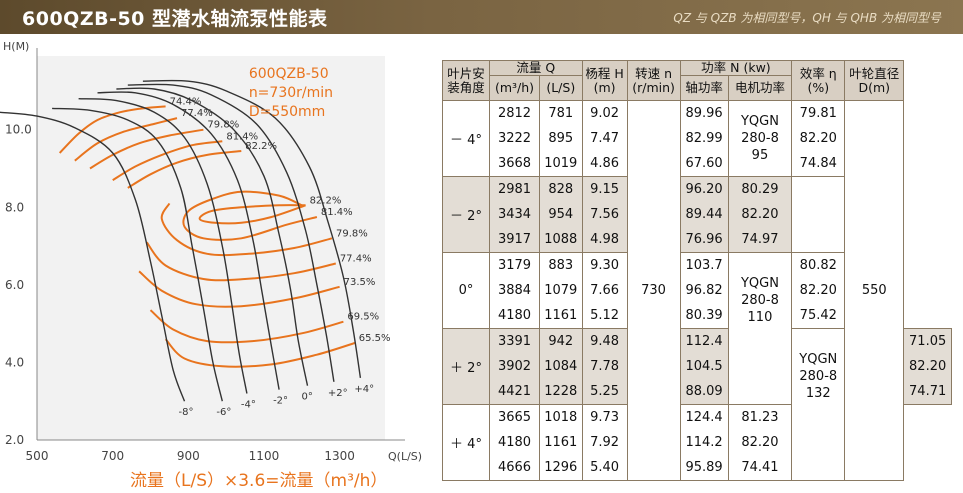 Image resolution: width=963 pixels, height=493 pixels. What do you see at coordinates (466, 442) in the screenshot?
I see `angle-cell: ＋ 4°` at bounding box center [466, 442].